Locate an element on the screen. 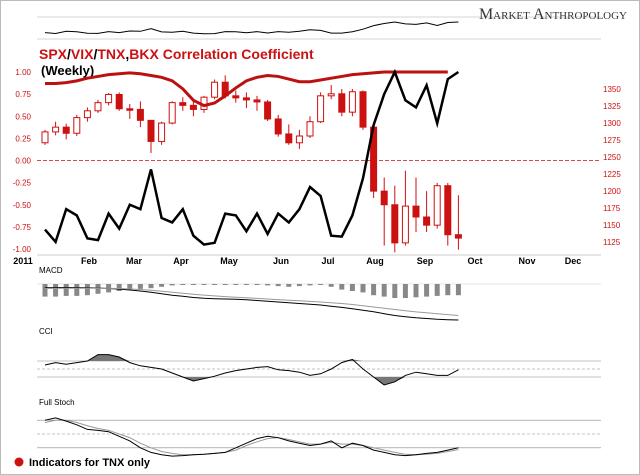 Image resolution: width=640 pixels, height=475 pixels. x-tick-label: Nov is located at coordinates (526, 261).